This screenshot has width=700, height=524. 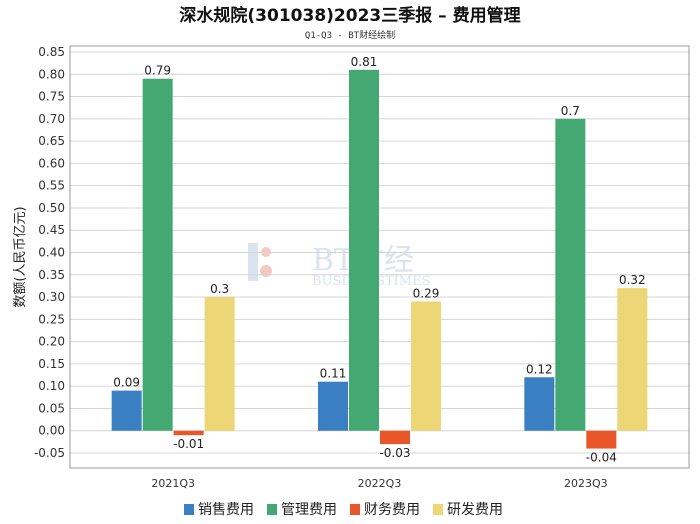 I want to click on legend-label: 销售费用, so click(x=226, y=510).